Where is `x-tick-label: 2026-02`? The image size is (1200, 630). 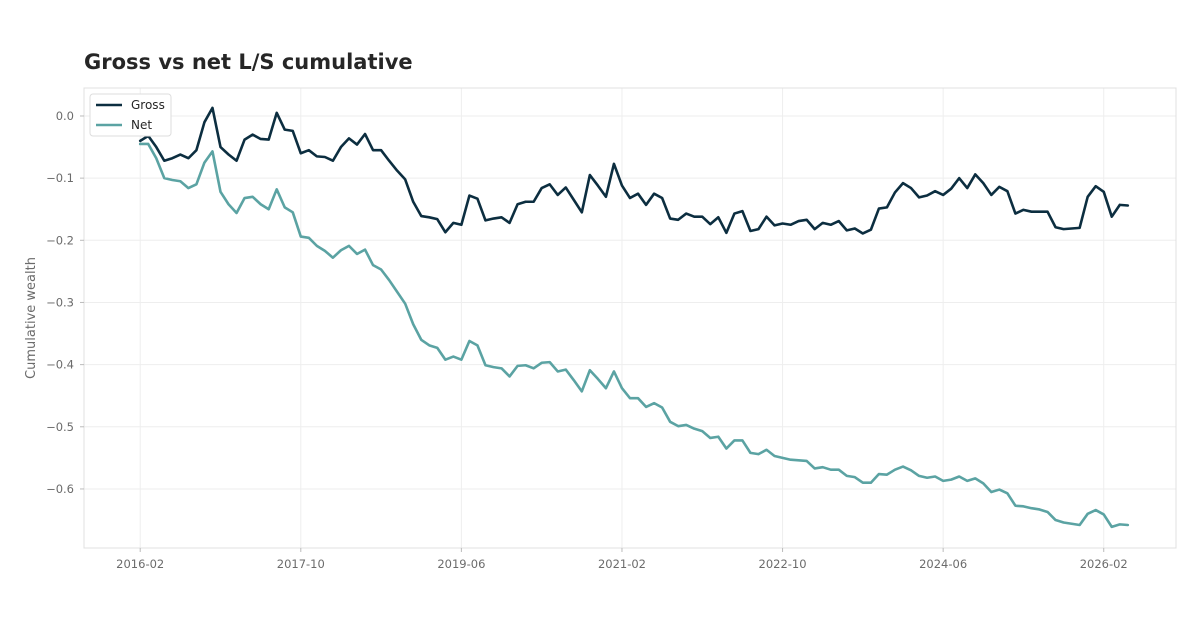
x-tick-label: 2026-02 is located at coordinates (1104, 564).